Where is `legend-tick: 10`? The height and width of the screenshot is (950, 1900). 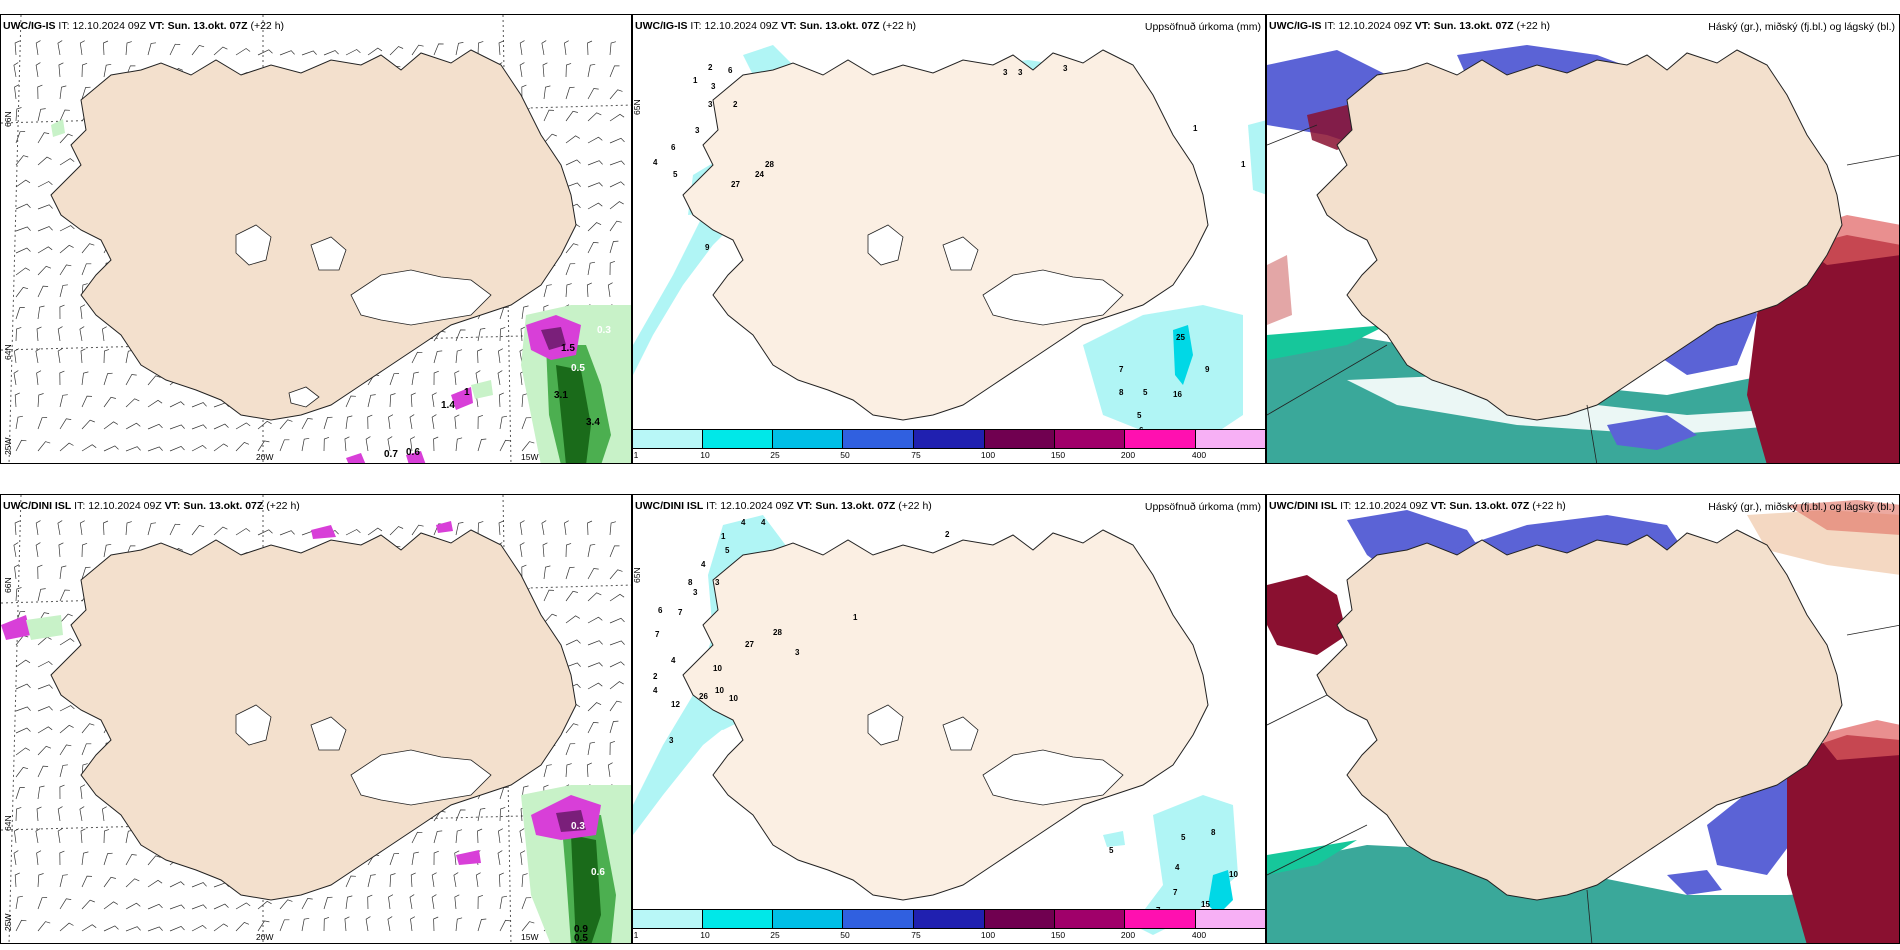 legend-tick: 10 is located at coordinates (705, 935).